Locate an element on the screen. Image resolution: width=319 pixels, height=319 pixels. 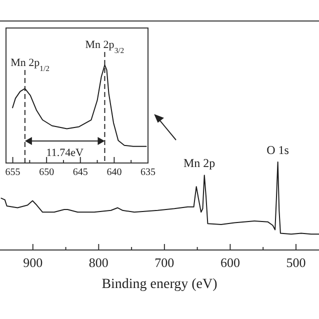
x-tick-label: 645 is located at coordinates (80, 172).